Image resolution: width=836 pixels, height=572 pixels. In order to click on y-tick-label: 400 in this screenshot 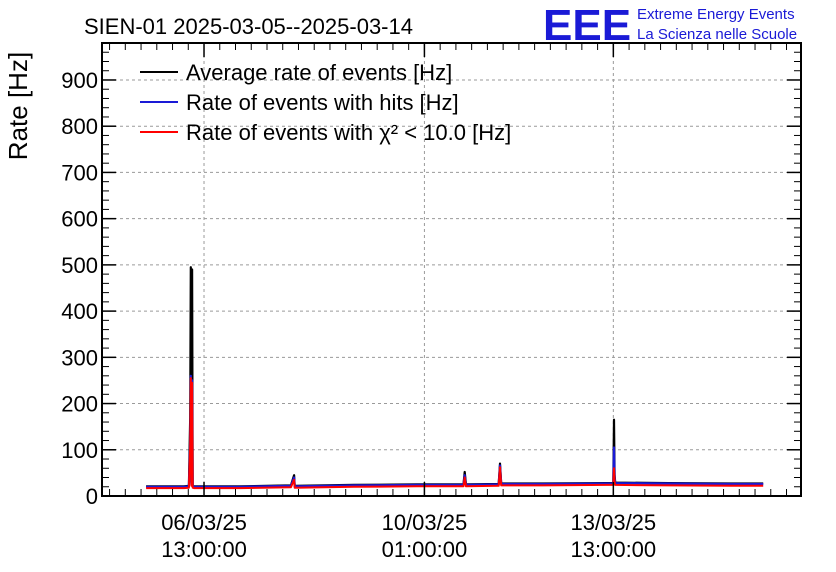, I will do `click(79, 311)`.